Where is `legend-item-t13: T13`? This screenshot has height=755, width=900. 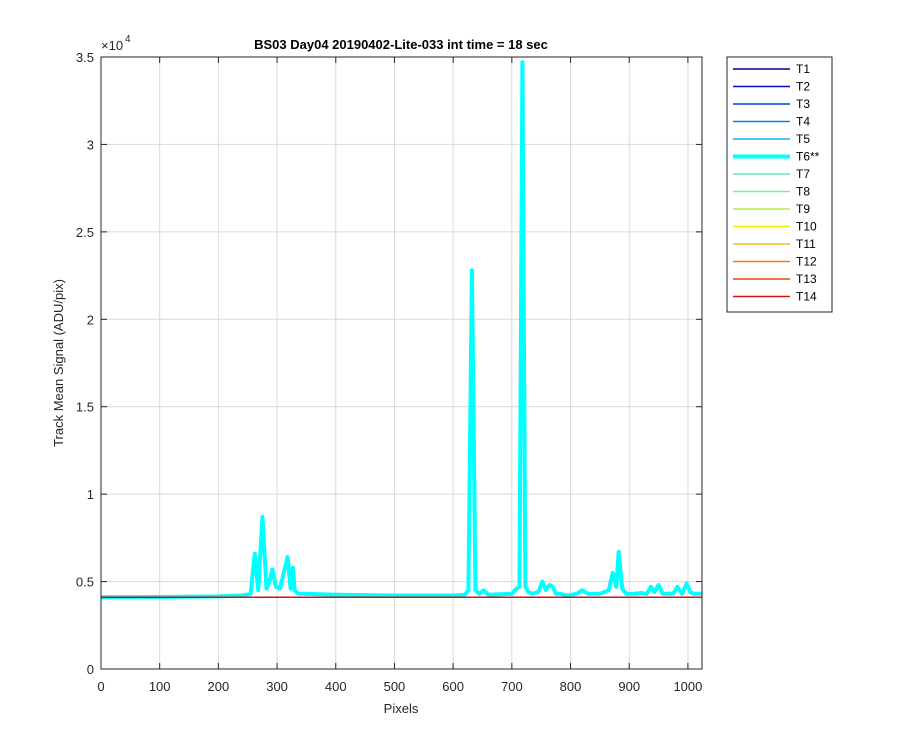 legend-item-t13: T13 is located at coordinates (775, 279).